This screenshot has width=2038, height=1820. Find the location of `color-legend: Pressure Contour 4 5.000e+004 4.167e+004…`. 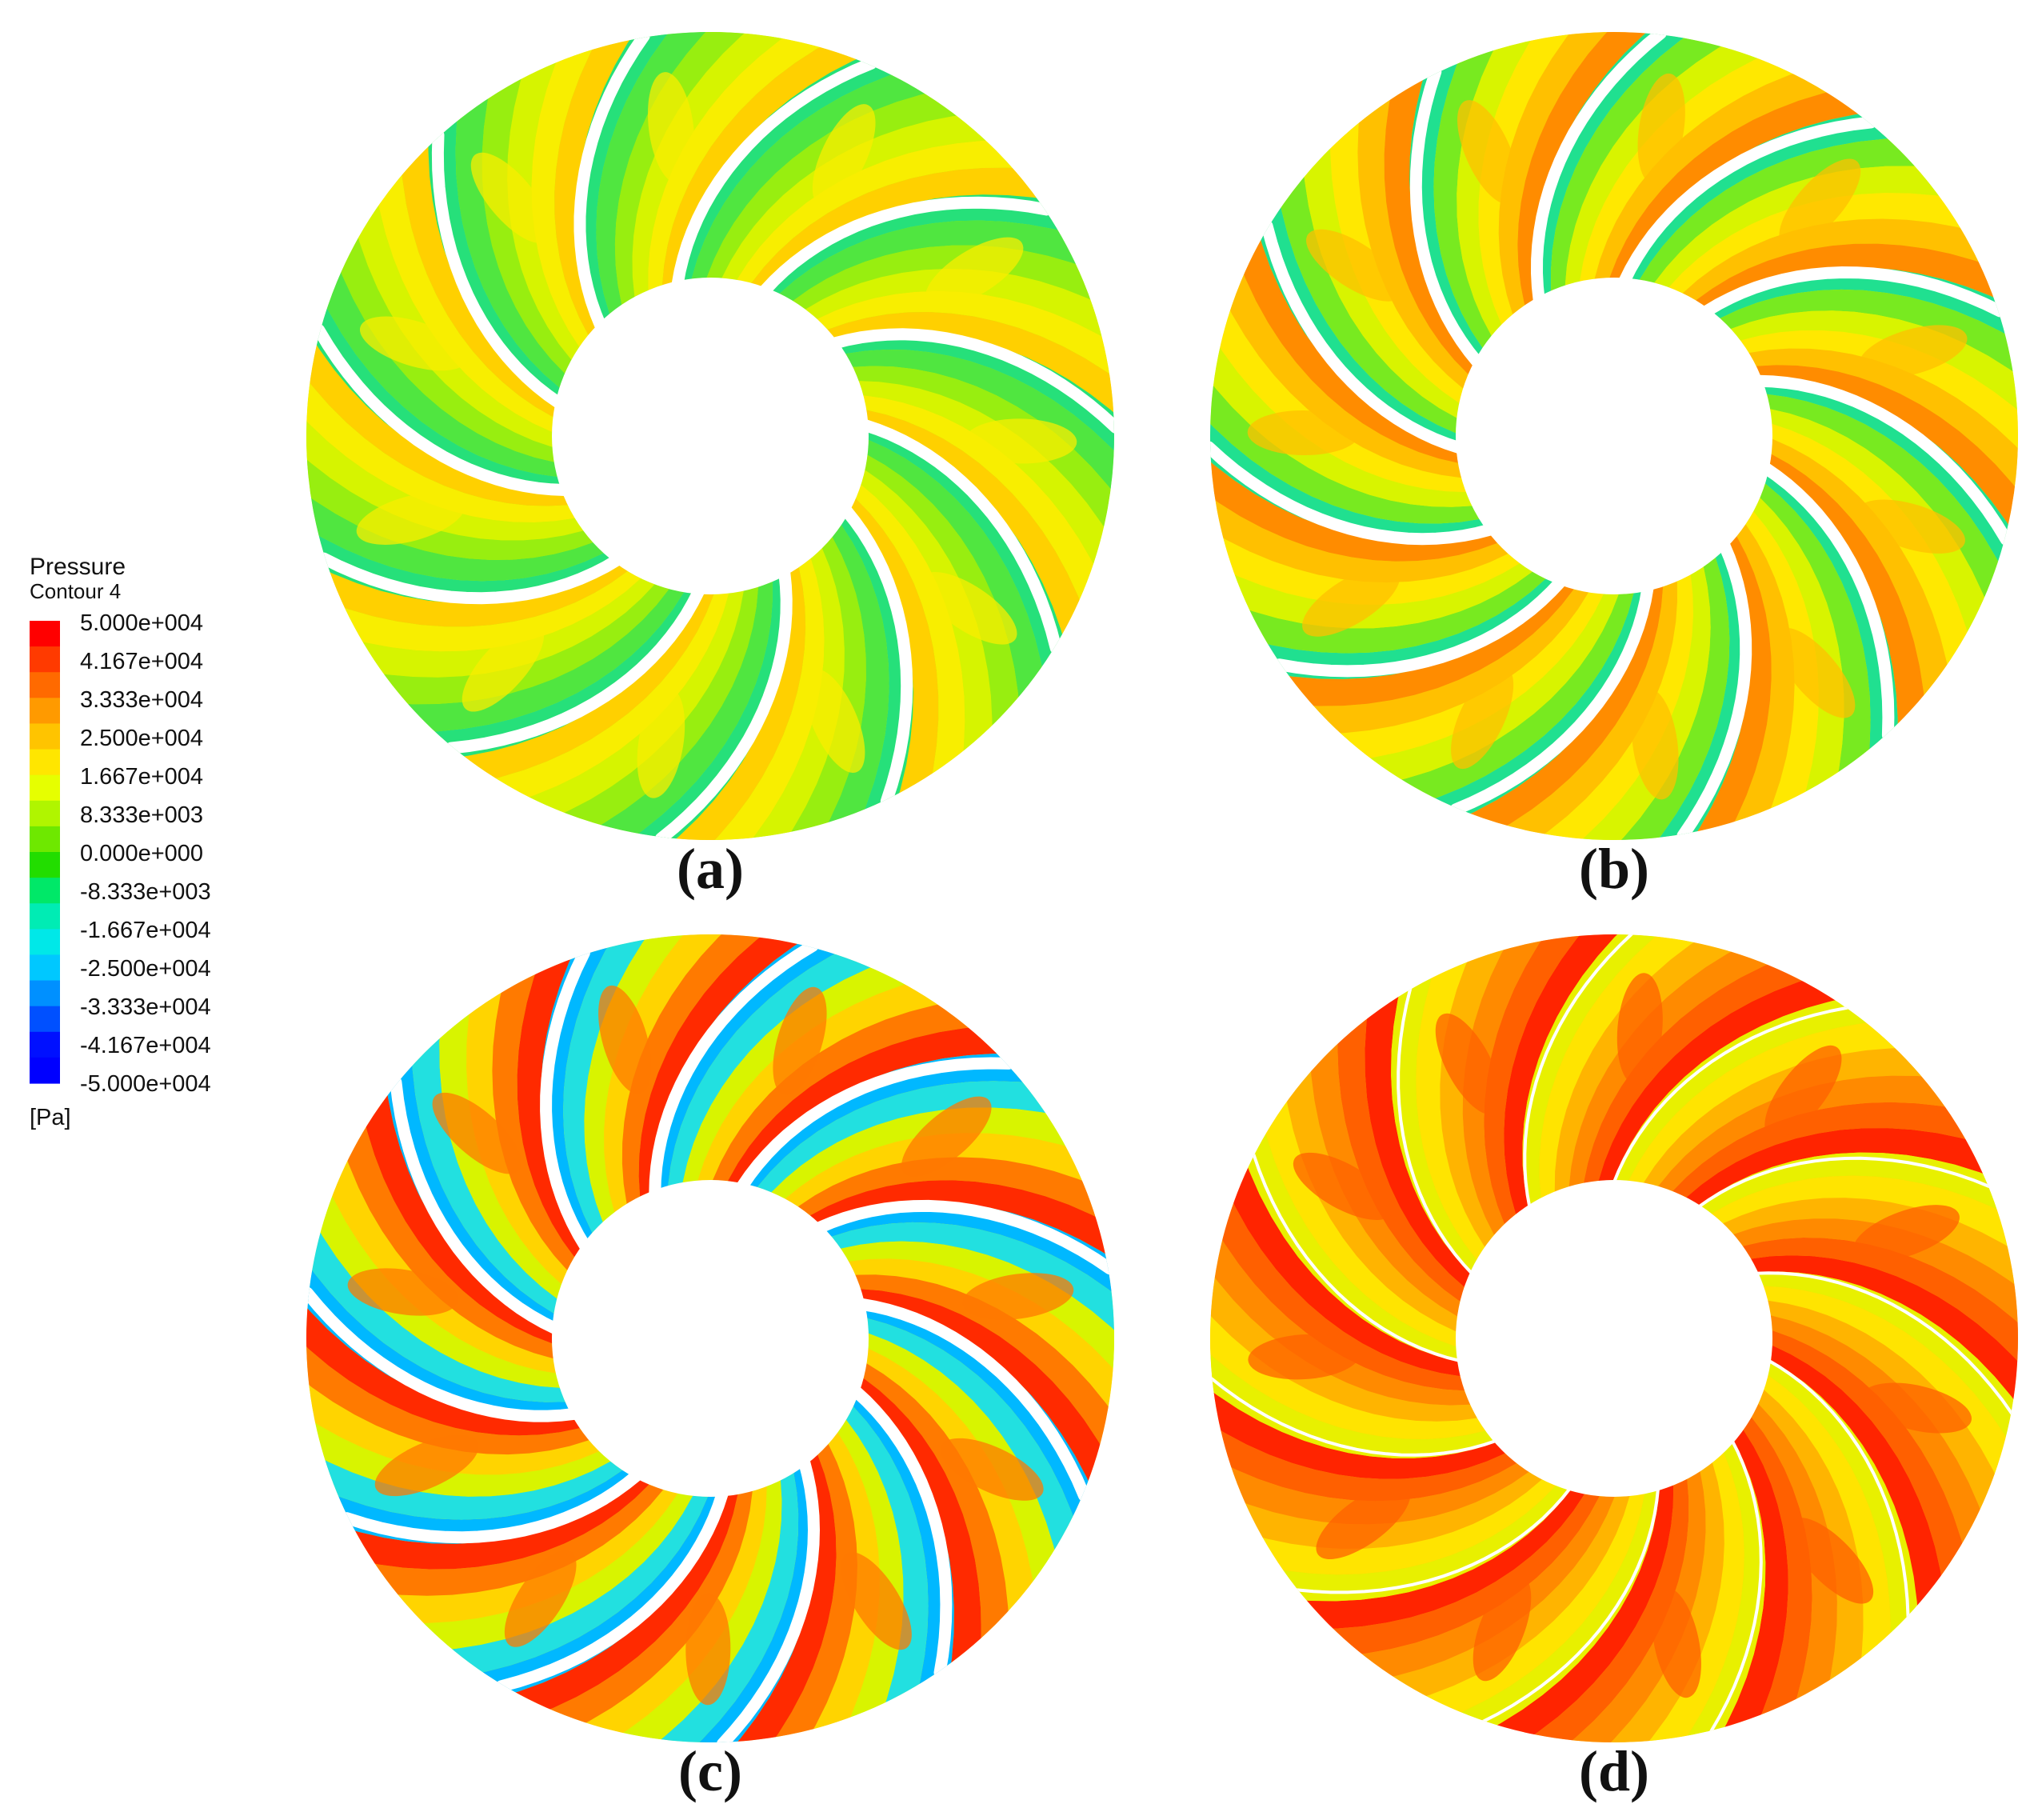

color-legend: Pressure Contour 4 5.000e+004 4.167e+004… is located at coordinates (120, 842).